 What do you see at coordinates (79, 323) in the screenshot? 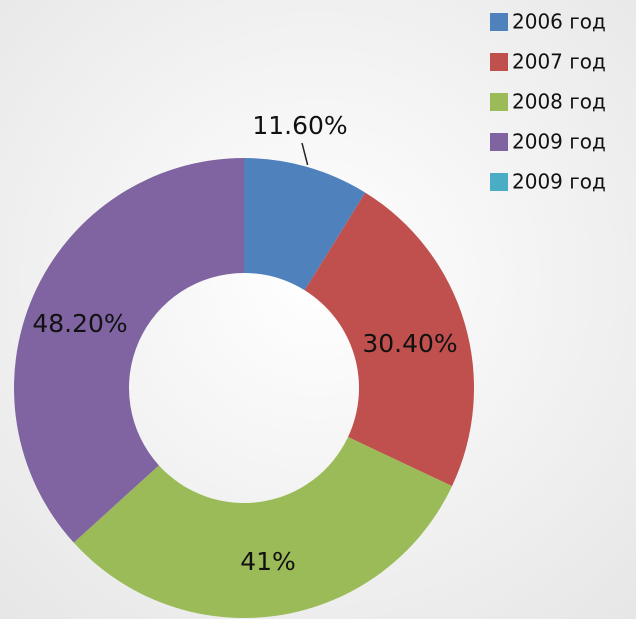
I see `data-label: 48.20%` at bounding box center [79, 323].